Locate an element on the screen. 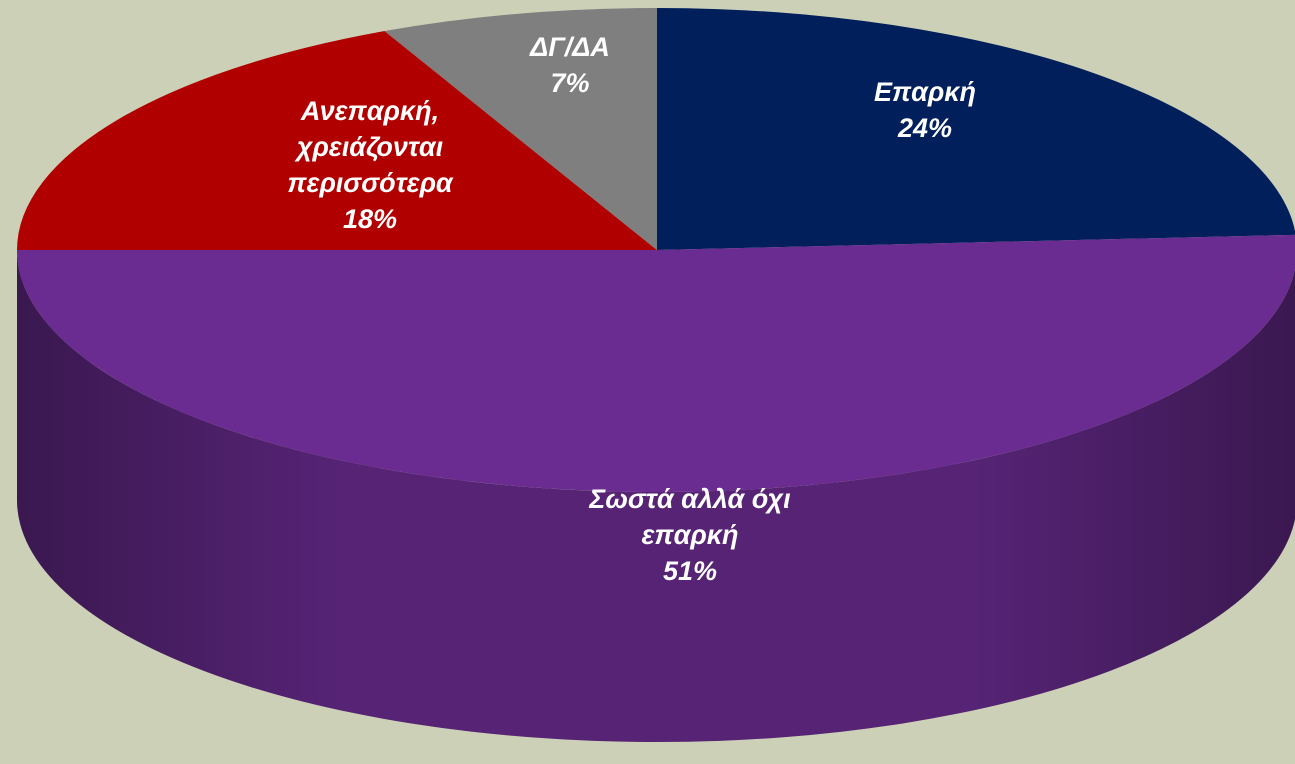 The image size is (1295, 764). data-label: Σωστά αλλά όχι επαρκή 51% is located at coordinates (690, 535).